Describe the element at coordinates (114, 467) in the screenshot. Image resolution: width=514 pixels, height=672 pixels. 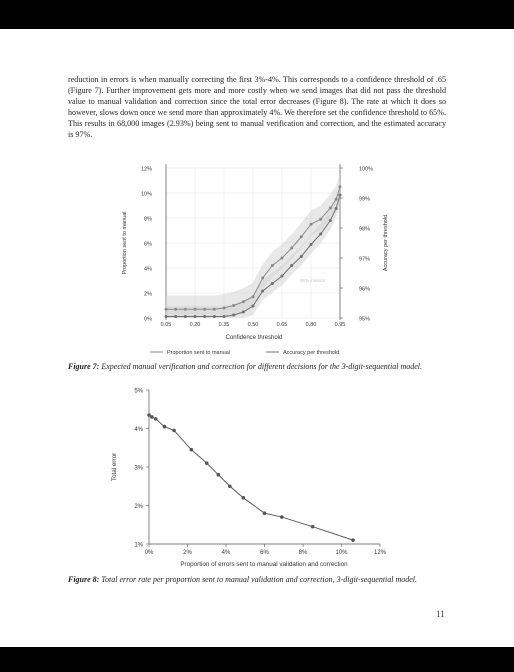
I see `fig8-y-axis-label: Total error` at that location.